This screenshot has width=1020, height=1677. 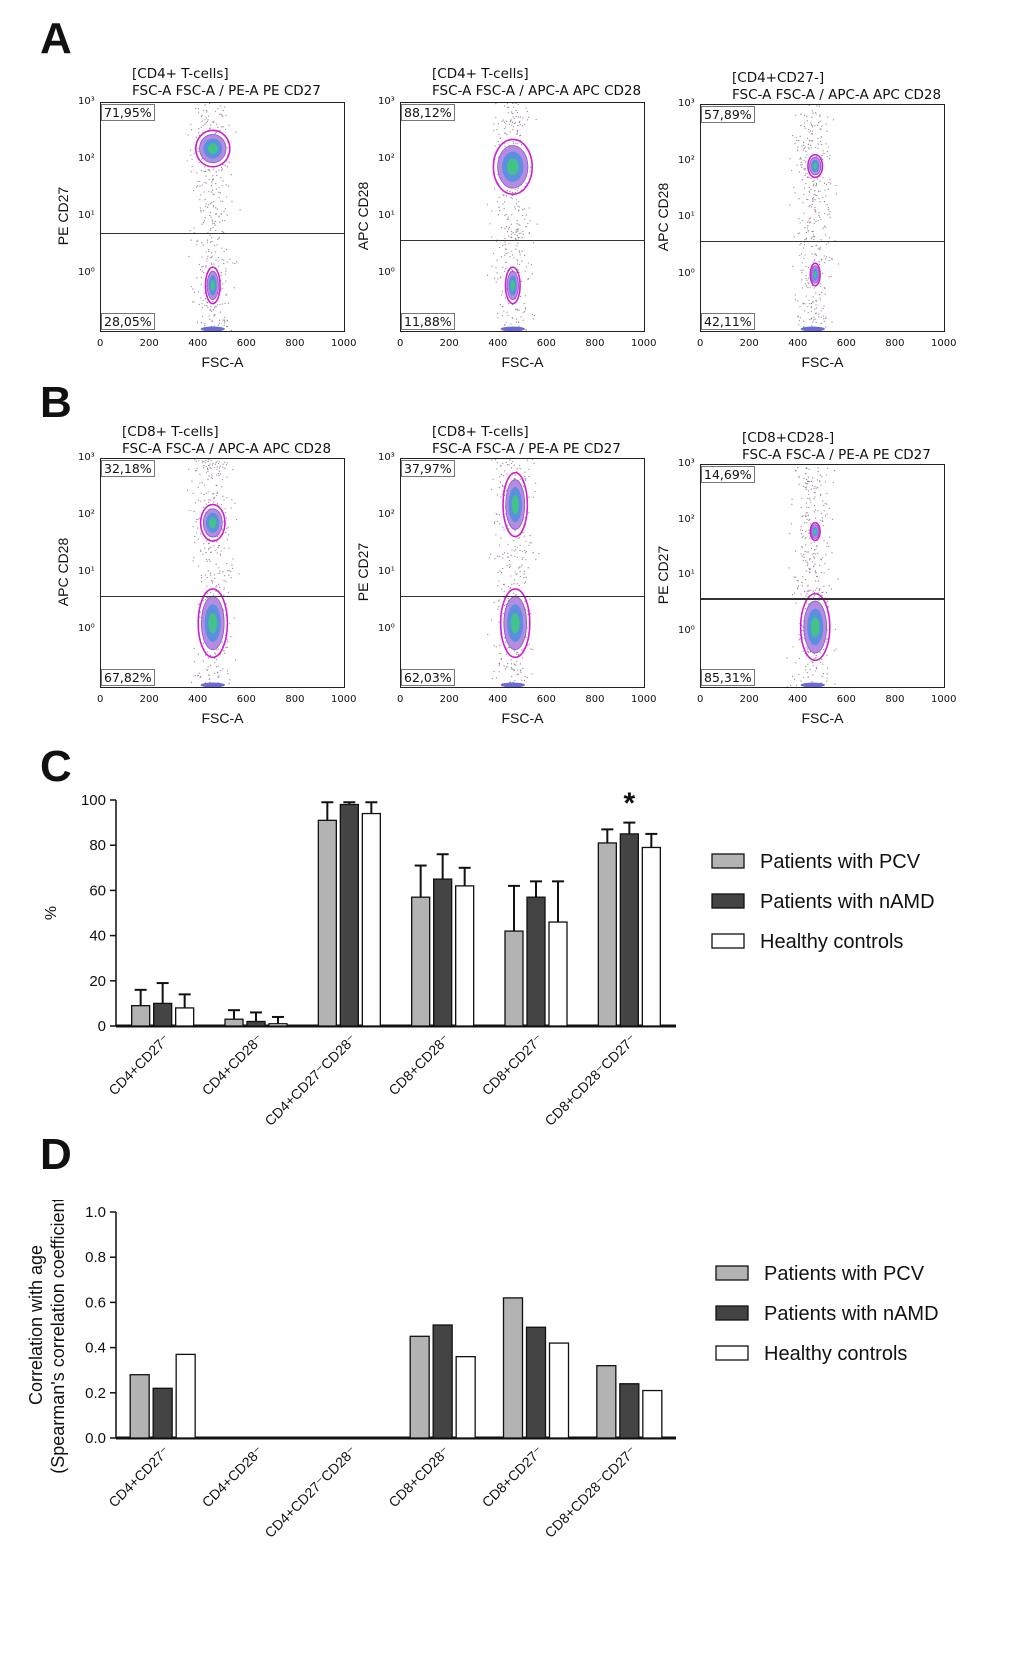 What do you see at coordinates (63, 216) in the screenshot?
I see `flow-y-axis-title: PE CD27` at bounding box center [63, 216].